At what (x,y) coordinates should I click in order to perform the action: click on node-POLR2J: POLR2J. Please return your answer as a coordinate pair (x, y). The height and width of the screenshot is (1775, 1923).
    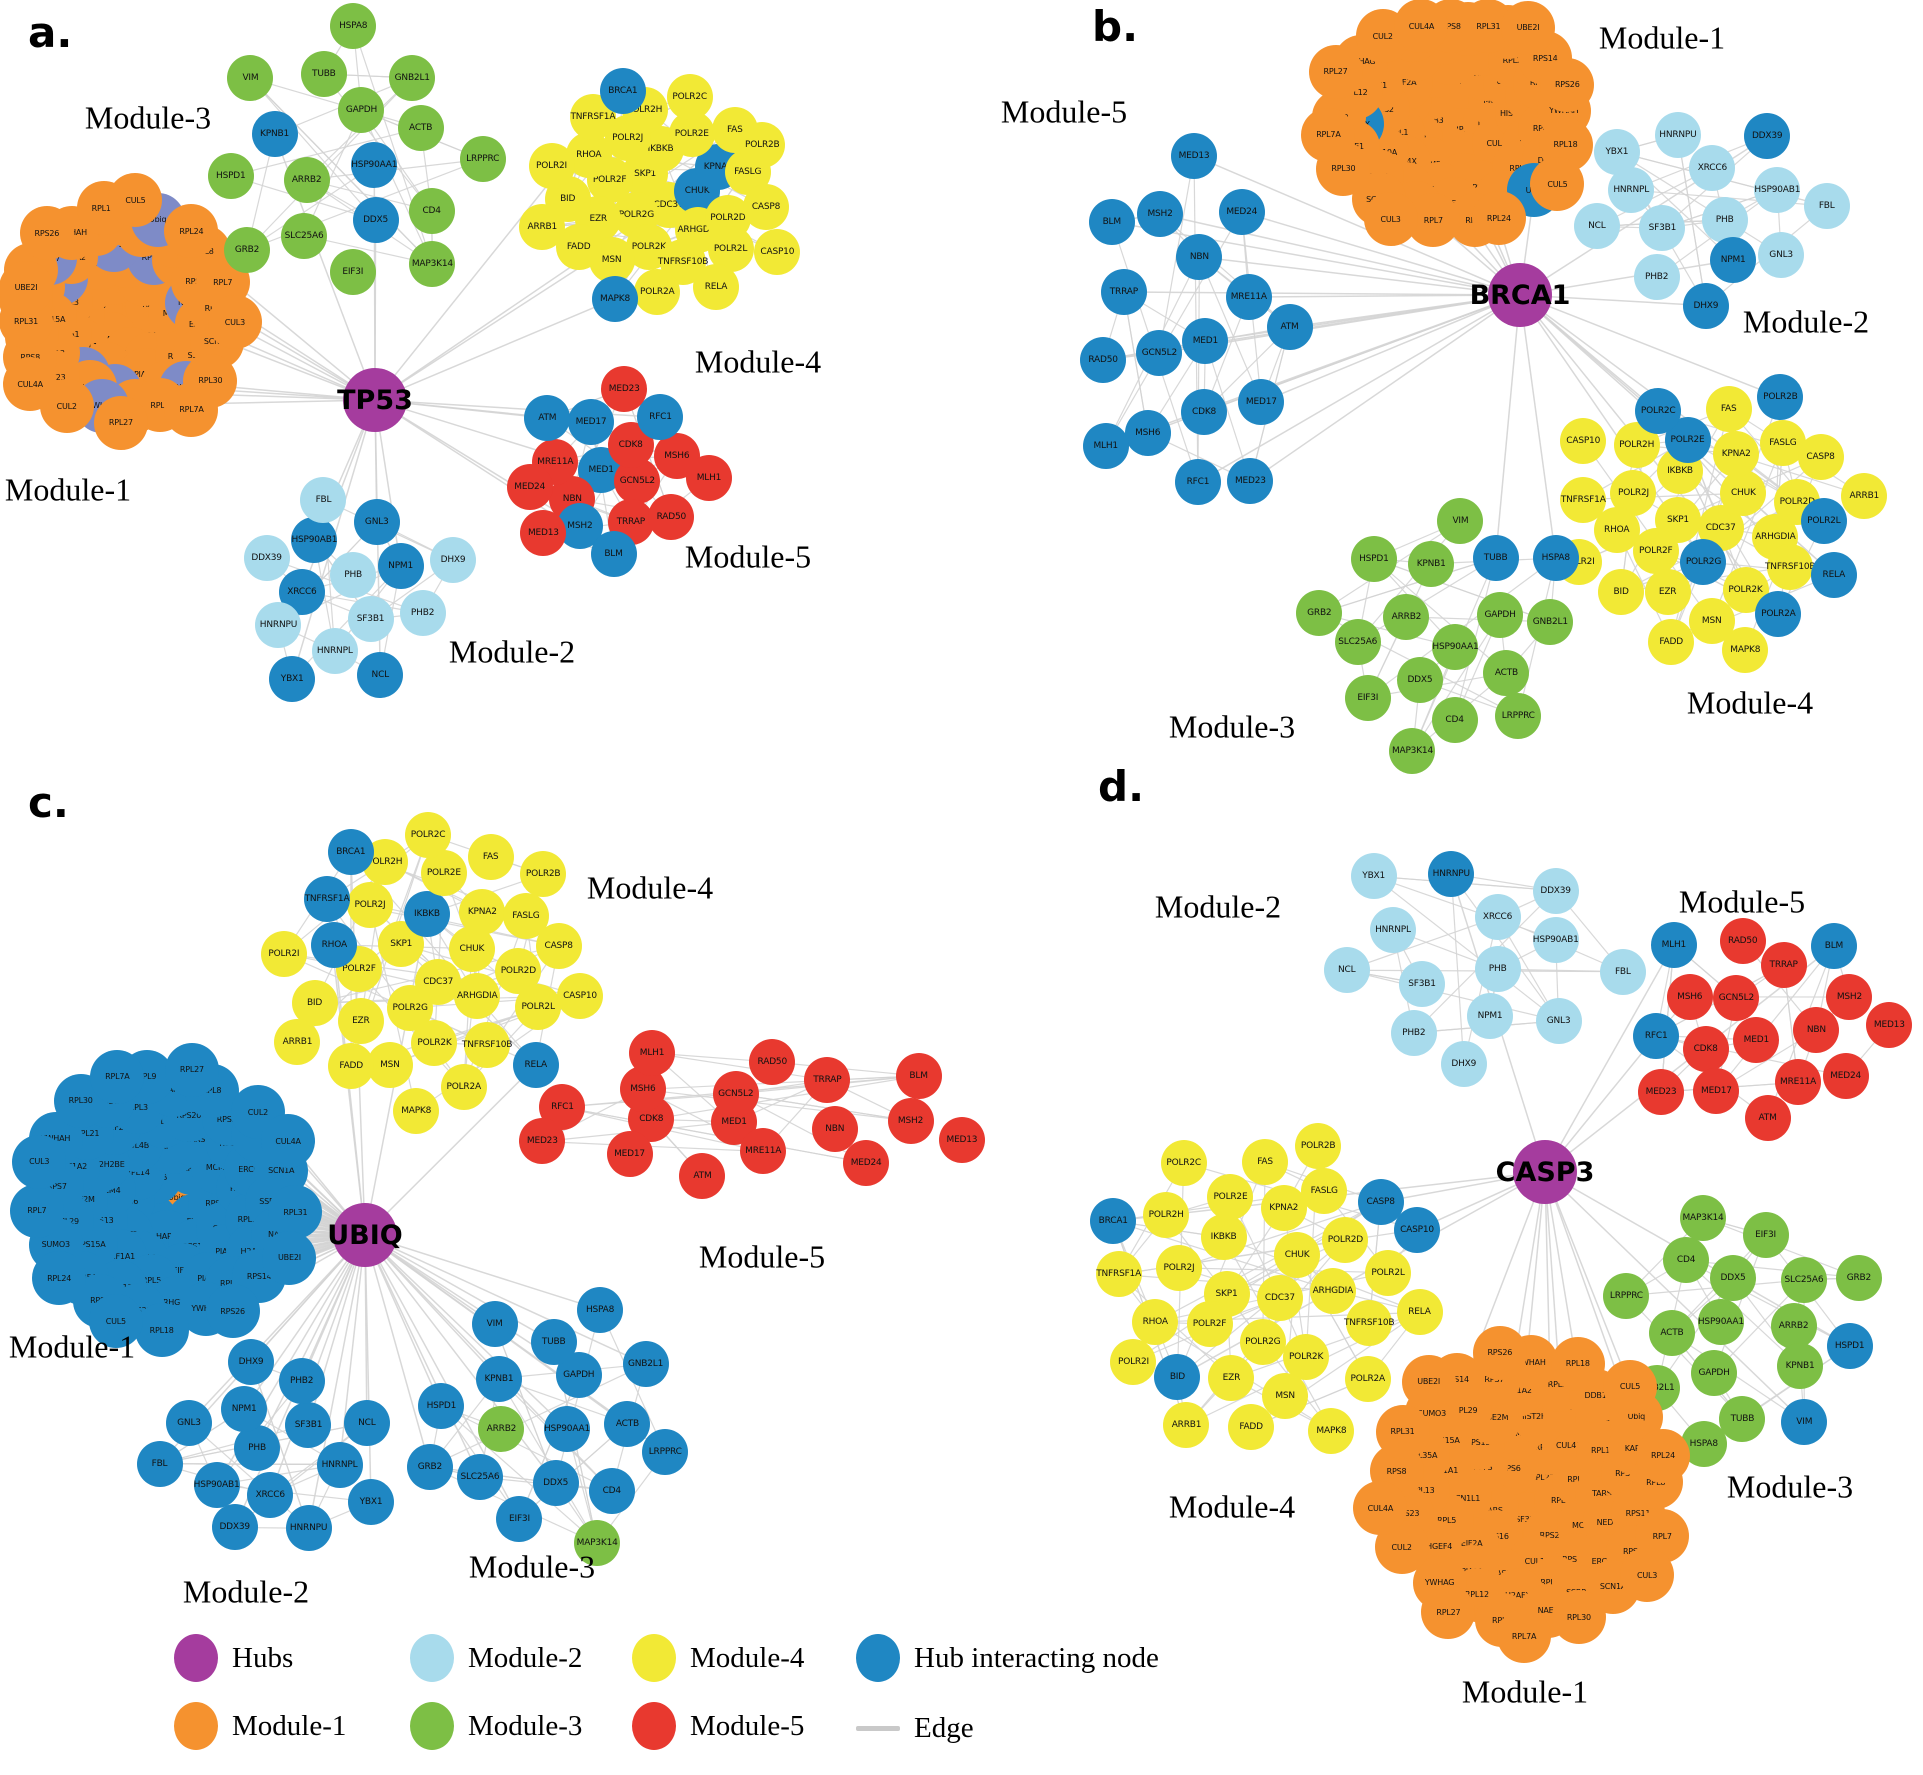
    Looking at the image, I should click on (370, 904).